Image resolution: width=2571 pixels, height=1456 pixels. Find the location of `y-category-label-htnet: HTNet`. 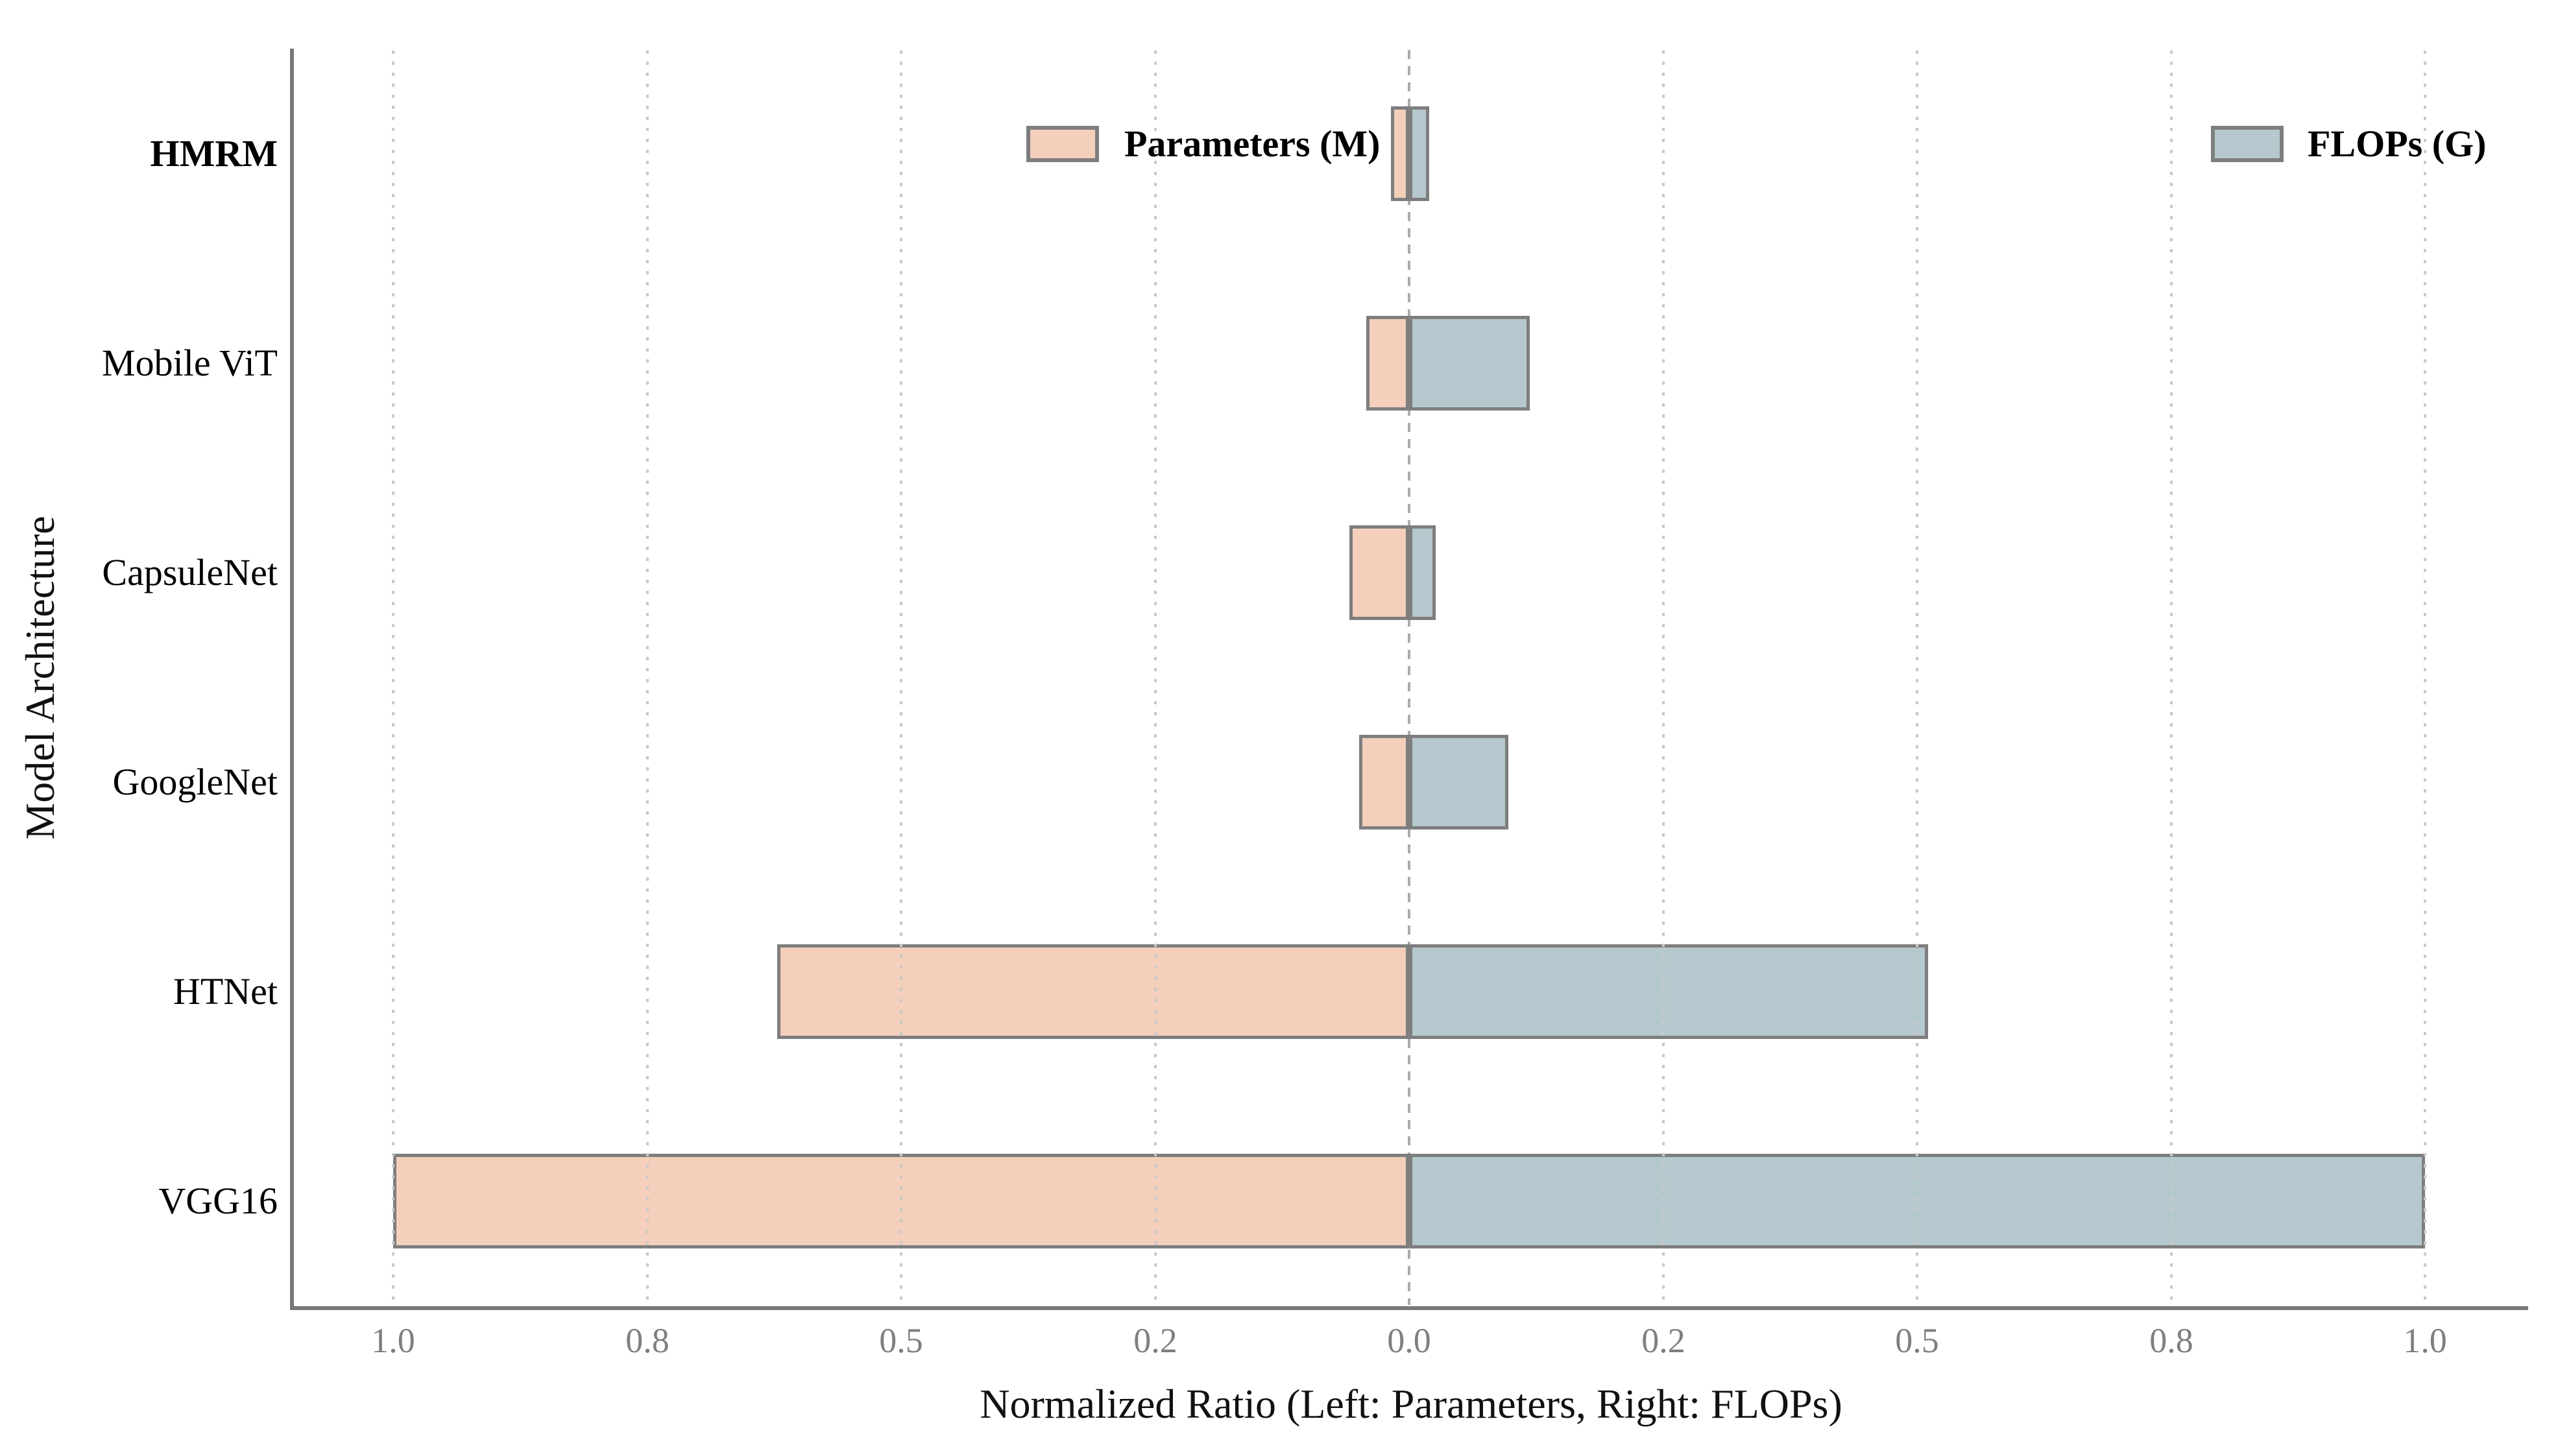

y-category-label-htnet: HTNet is located at coordinates (225, 991).